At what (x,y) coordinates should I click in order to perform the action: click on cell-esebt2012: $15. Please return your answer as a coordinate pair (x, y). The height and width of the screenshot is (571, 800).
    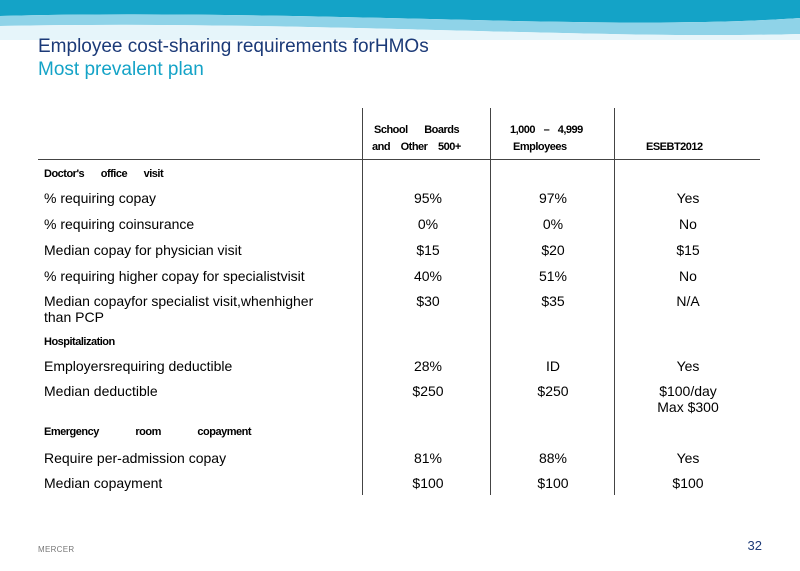
    Looking at the image, I should click on (688, 250).